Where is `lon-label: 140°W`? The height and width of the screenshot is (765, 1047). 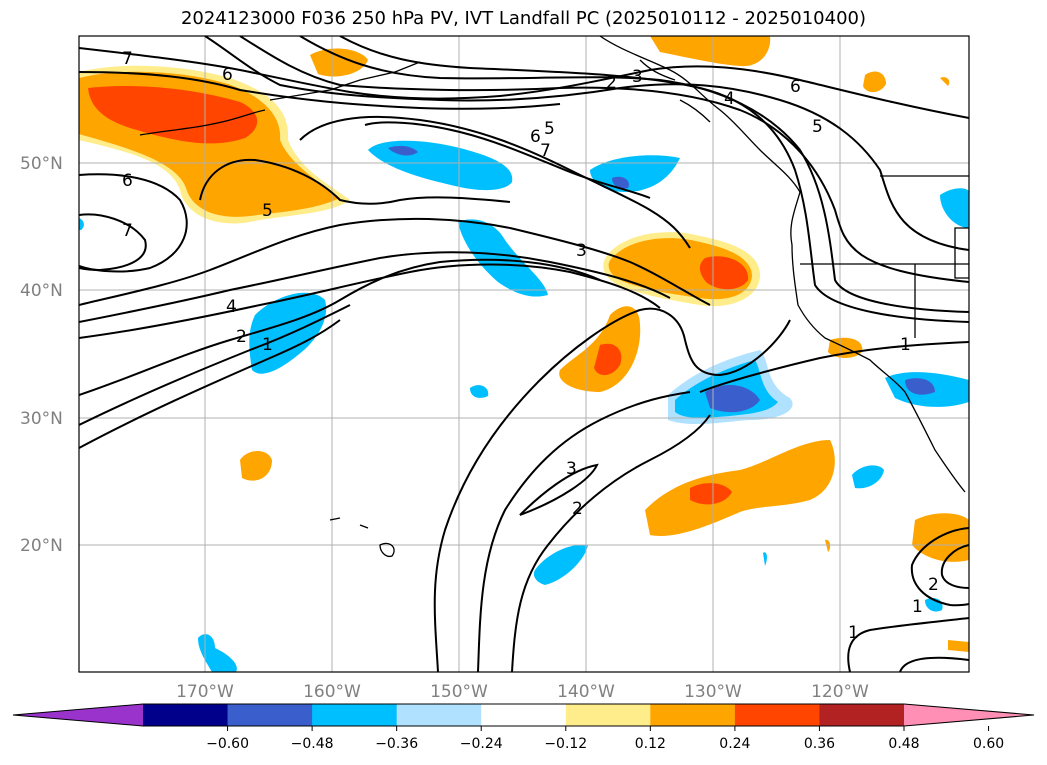 lon-label: 140°W is located at coordinates (586, 692).